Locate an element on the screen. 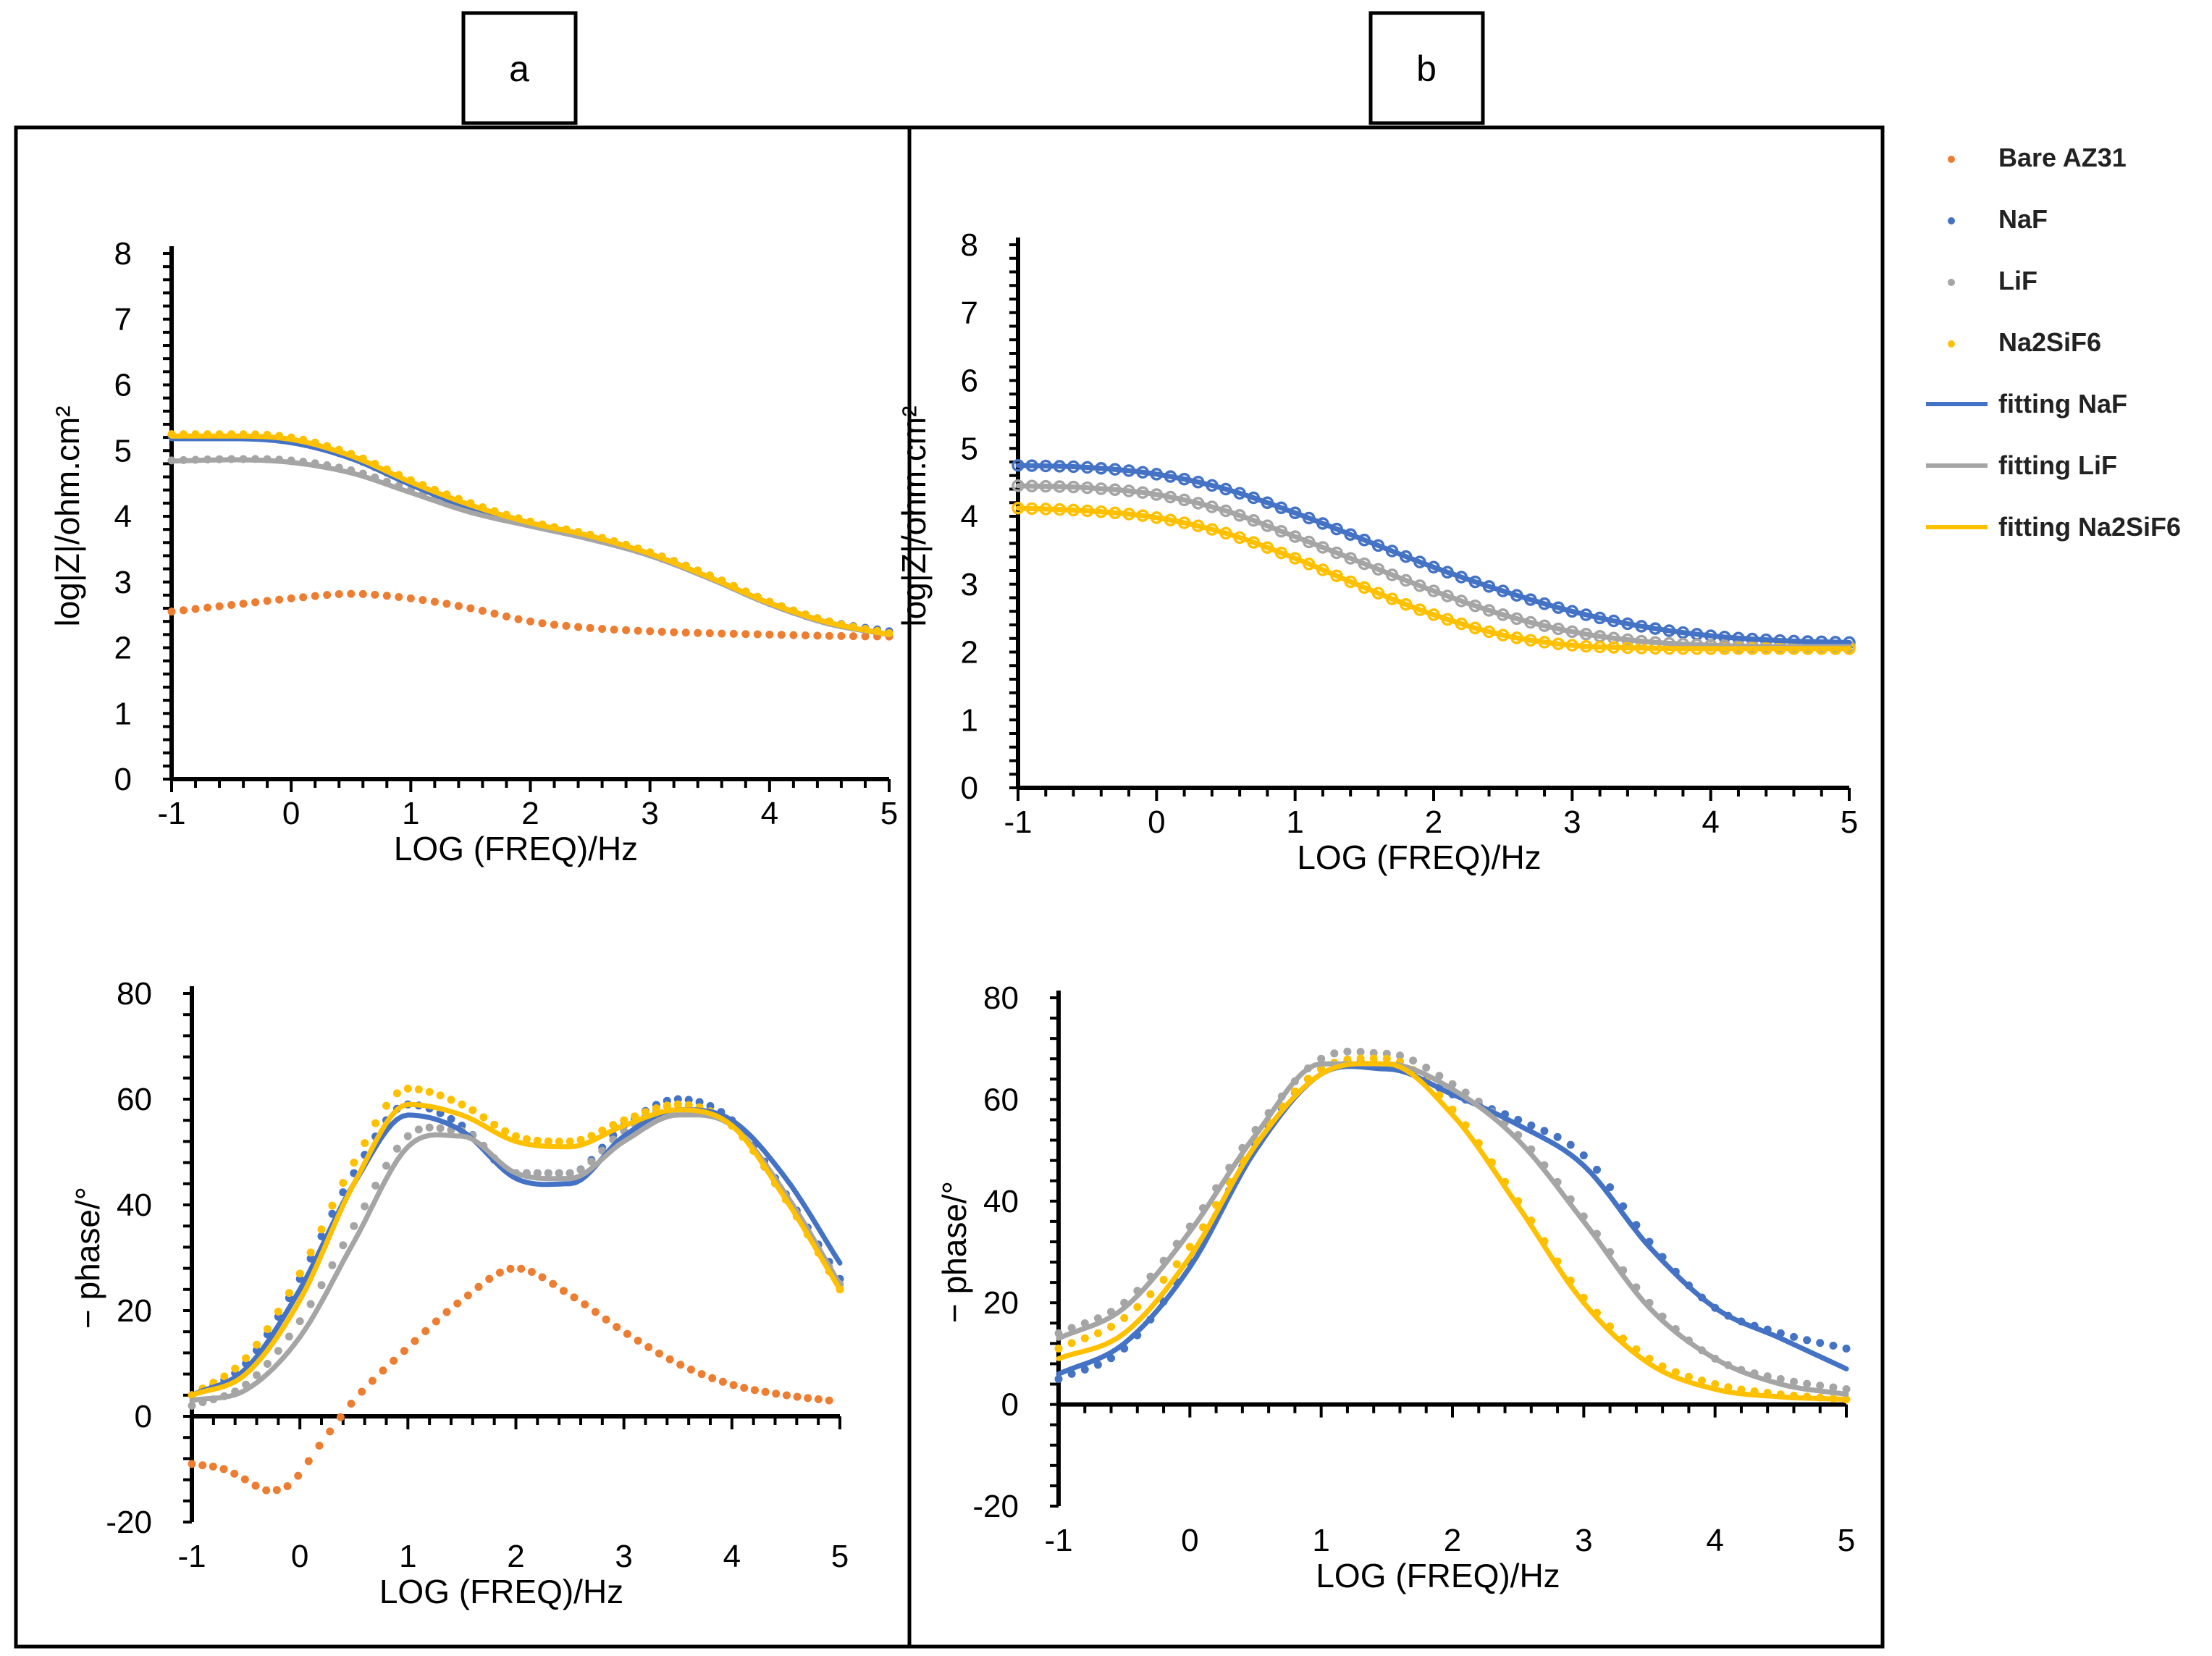 This screenshot has height=1656, width=2212. legend-label: Bare AZ31 is located at coordinates (2063, 158).